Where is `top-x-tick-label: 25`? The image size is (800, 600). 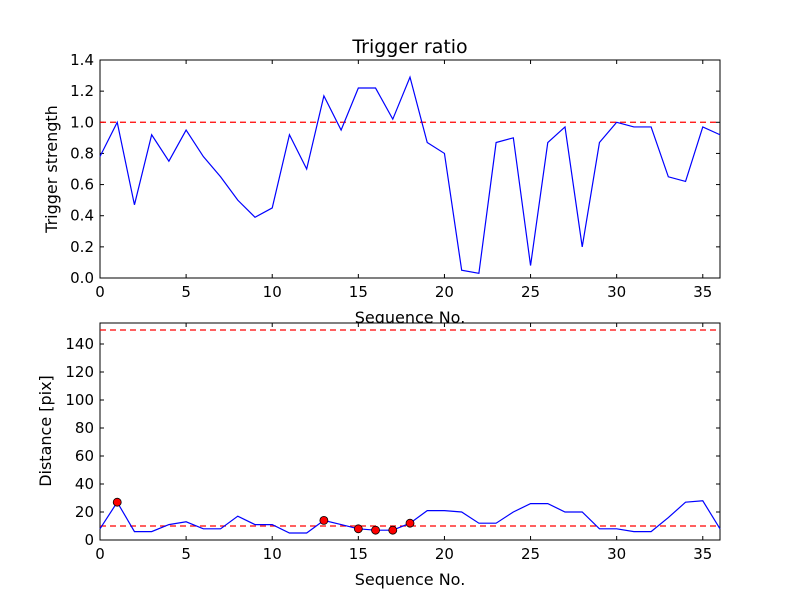
top-x-tick-label: 25 is located at coordinates (530, 292).